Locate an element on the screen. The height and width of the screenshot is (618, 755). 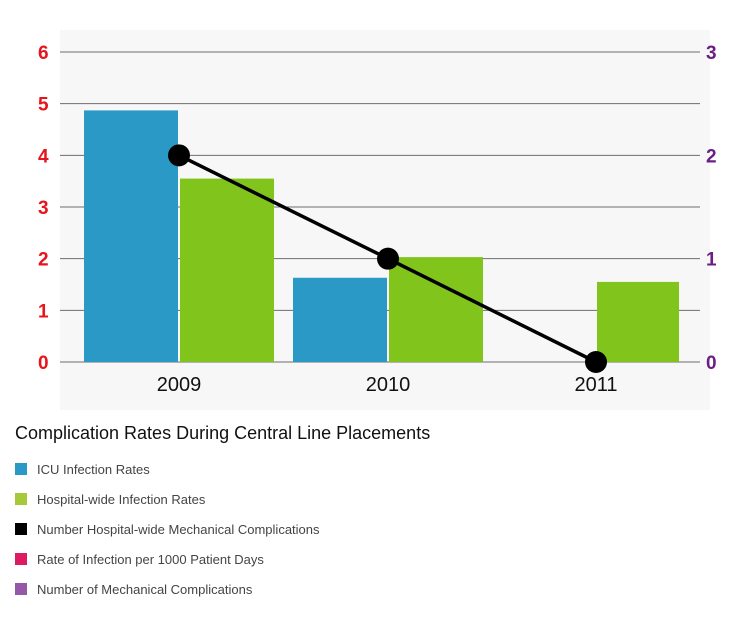
left-axis-tick: 5 is located at coordinates (43, 105).